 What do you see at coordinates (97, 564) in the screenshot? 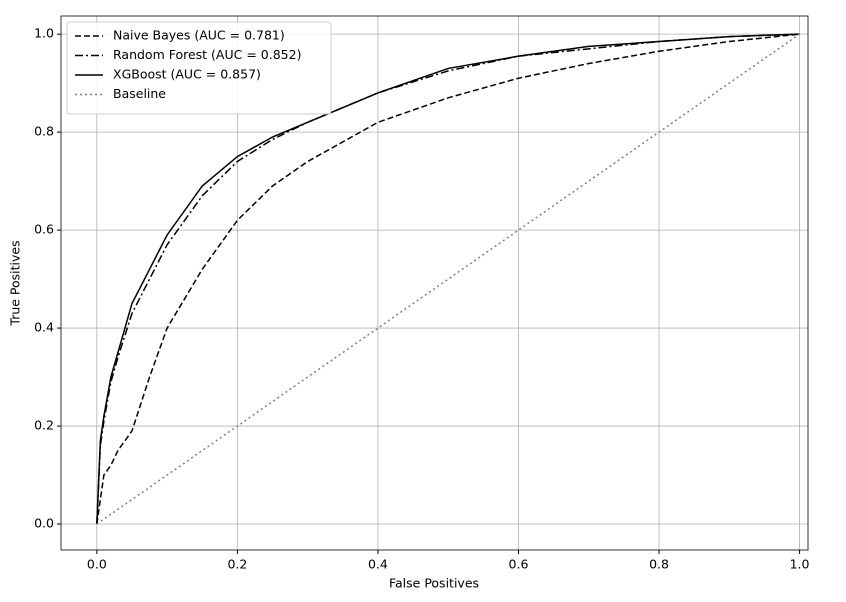
I see `x-tick-label: 0.0` at bounding box center [97, 564].